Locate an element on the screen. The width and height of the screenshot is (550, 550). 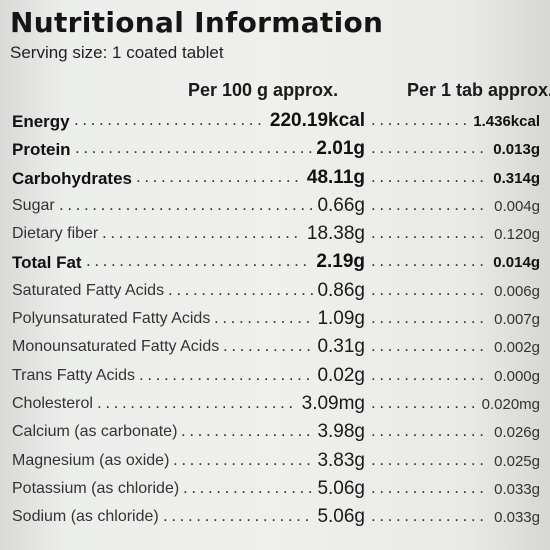
nutrient-name: Calcium (as carbonate) is located at coordinates (95, 432).